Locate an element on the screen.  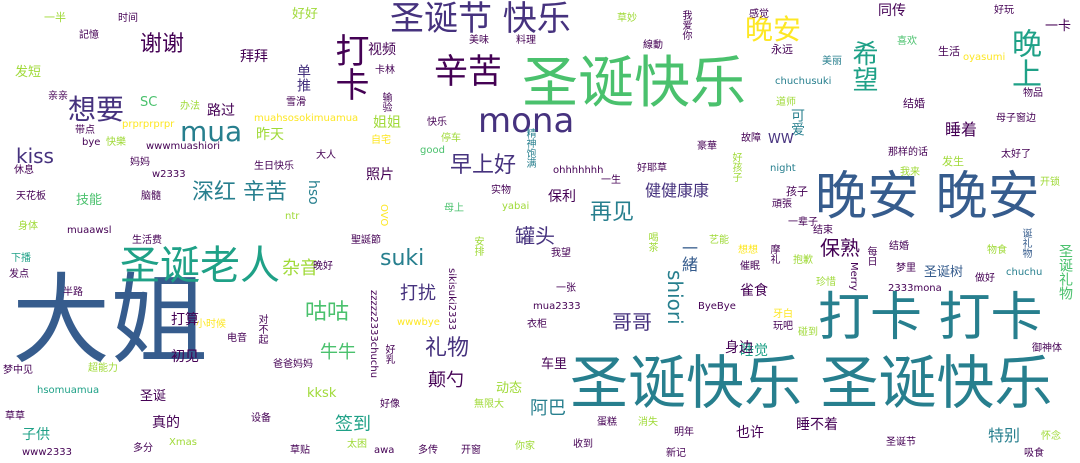
word: 吸食 is located at coordinates (1034, 453).